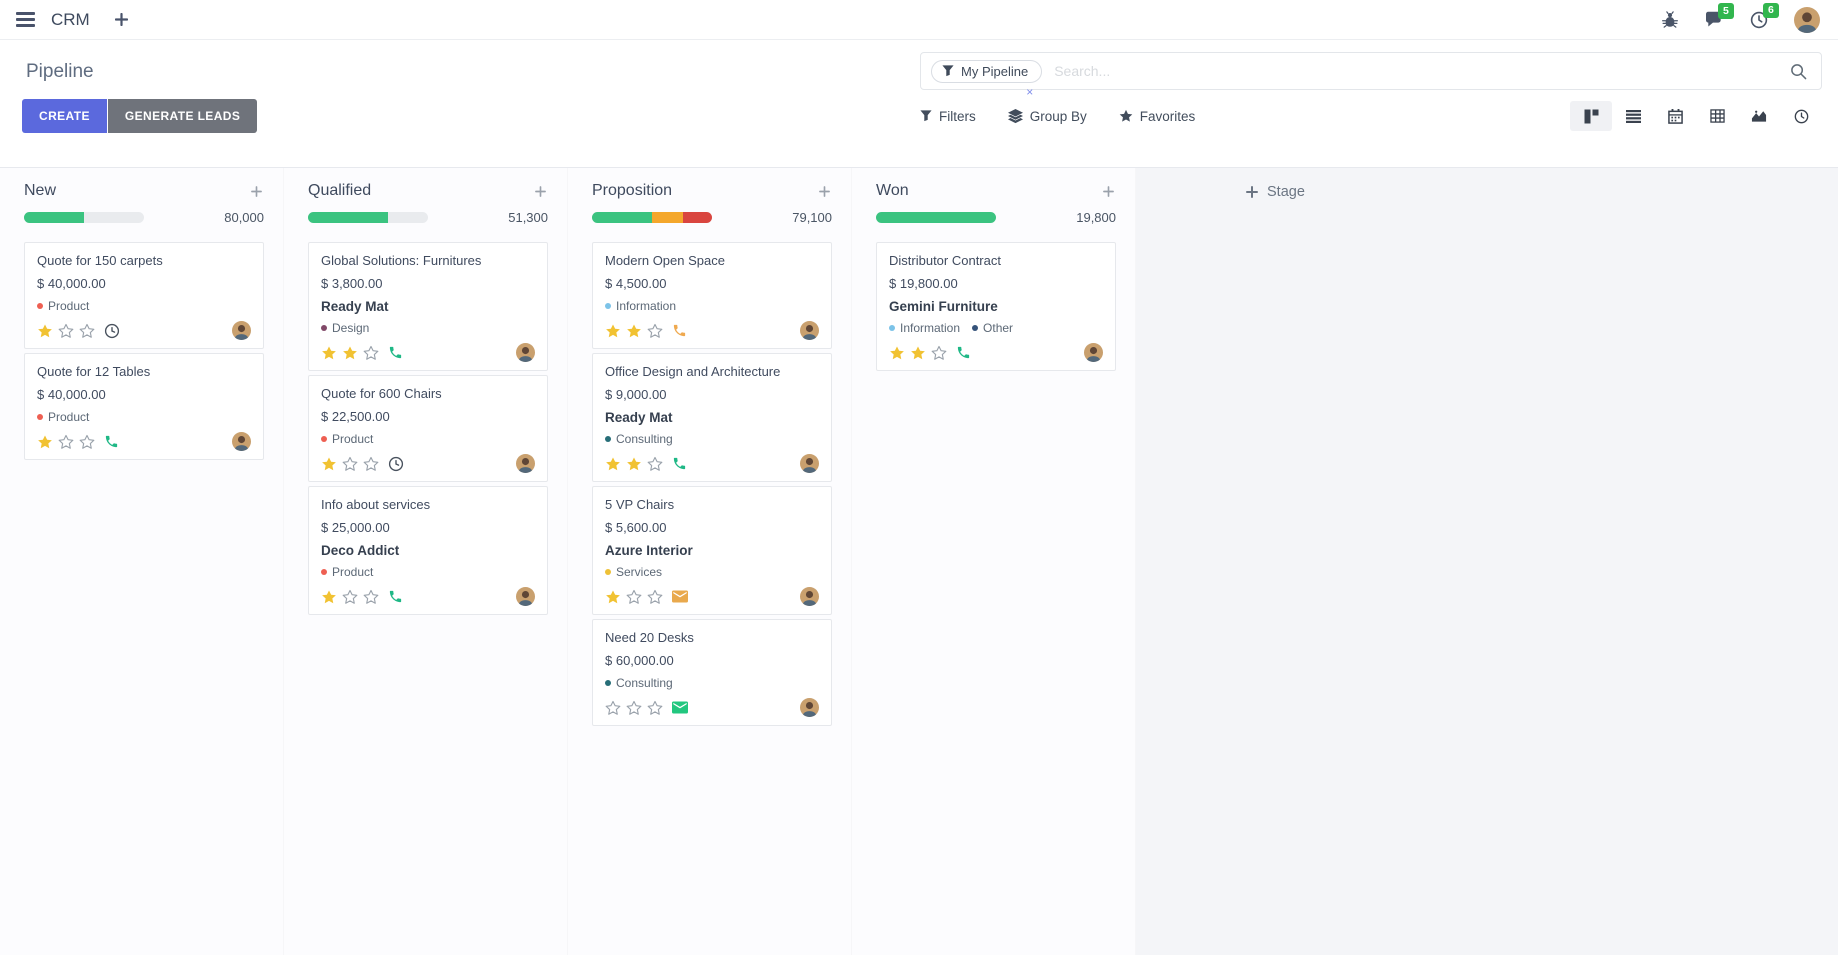 The height and width of the screenshot is (955, 1838). Describe the element at coordinates (987, 78) in the screenshot. I see `search-facet: My Pipeline ×` at that location.